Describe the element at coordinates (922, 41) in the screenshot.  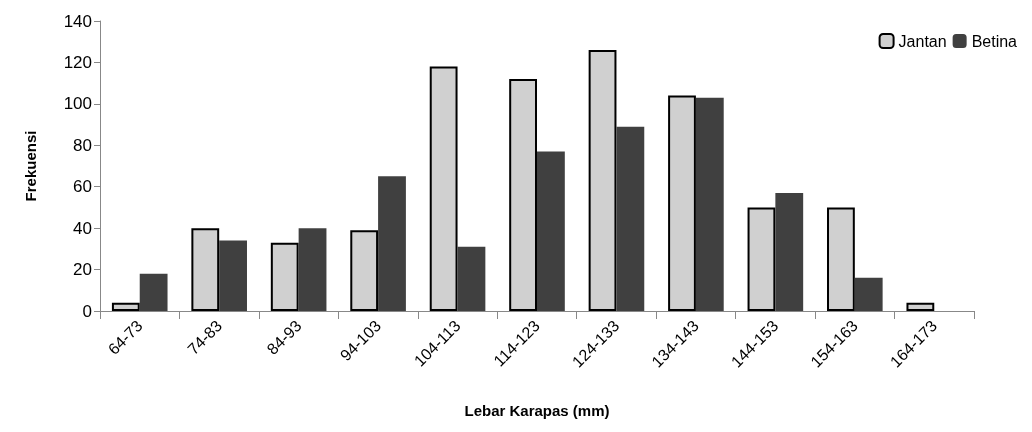
I see `legend-label: Jantan` at that location.